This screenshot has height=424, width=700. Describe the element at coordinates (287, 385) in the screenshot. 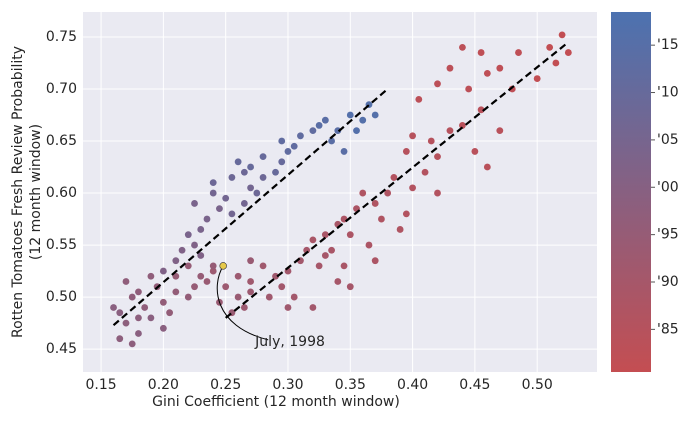

I see `x-tick-label: 0.30` at that location.